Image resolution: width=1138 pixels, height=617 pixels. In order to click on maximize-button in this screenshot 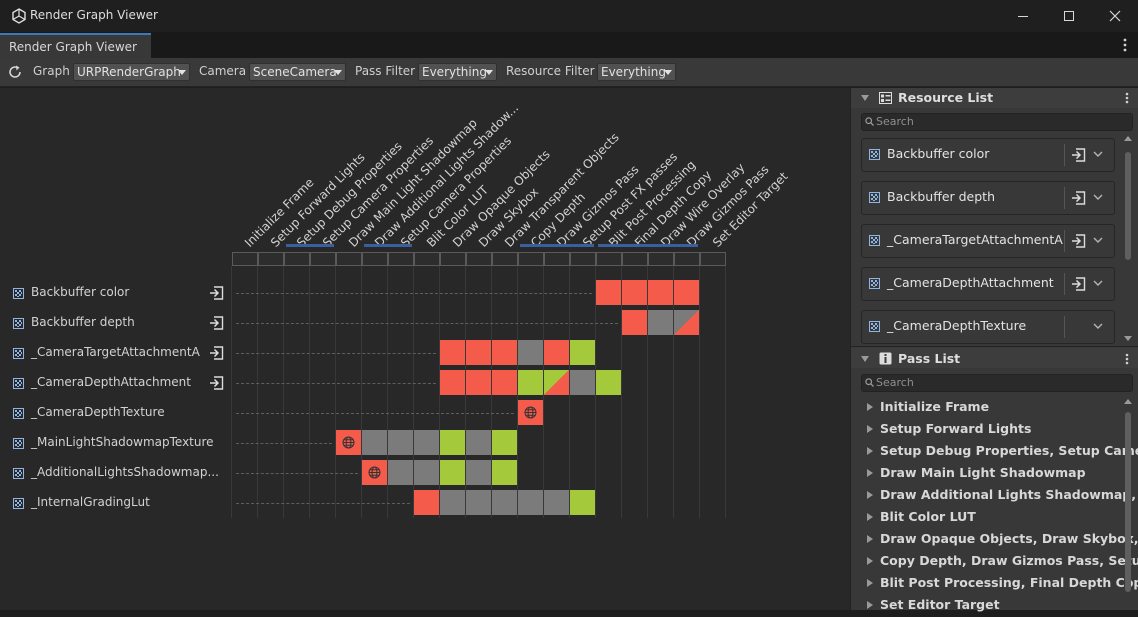, I will do `click(1069, 16)`.